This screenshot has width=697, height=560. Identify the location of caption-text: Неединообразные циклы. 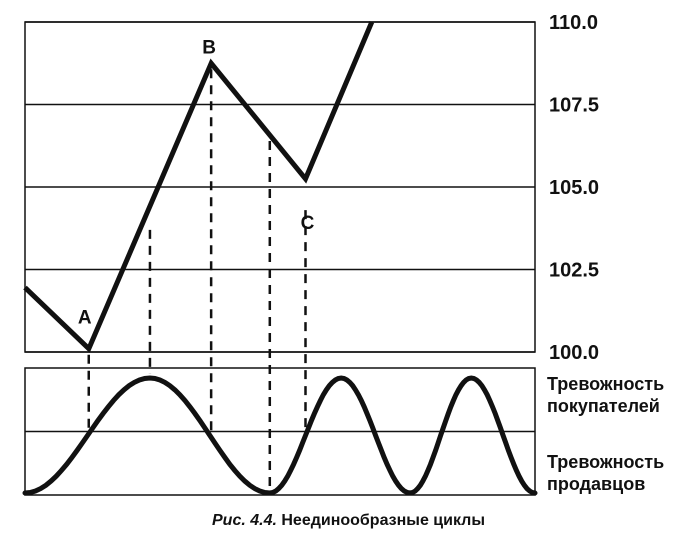
(380, 520).